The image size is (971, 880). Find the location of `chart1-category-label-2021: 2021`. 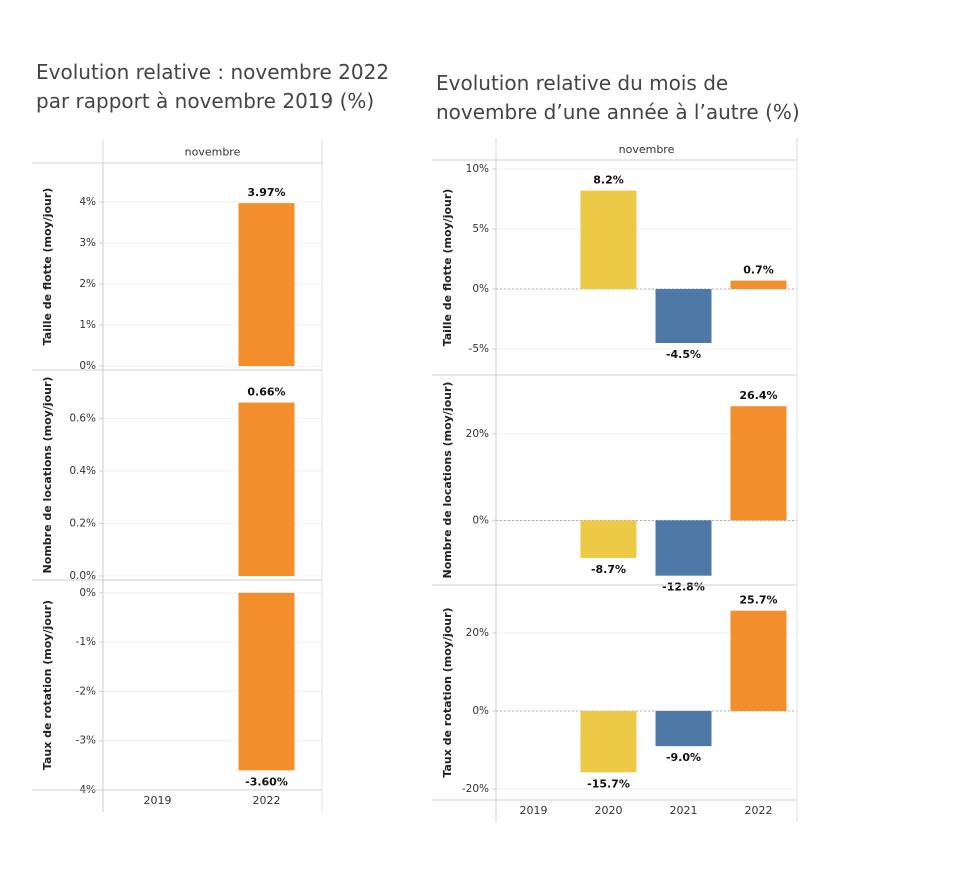

chart1-category-label-2021: 2021 is located at coordinates (684, 810).